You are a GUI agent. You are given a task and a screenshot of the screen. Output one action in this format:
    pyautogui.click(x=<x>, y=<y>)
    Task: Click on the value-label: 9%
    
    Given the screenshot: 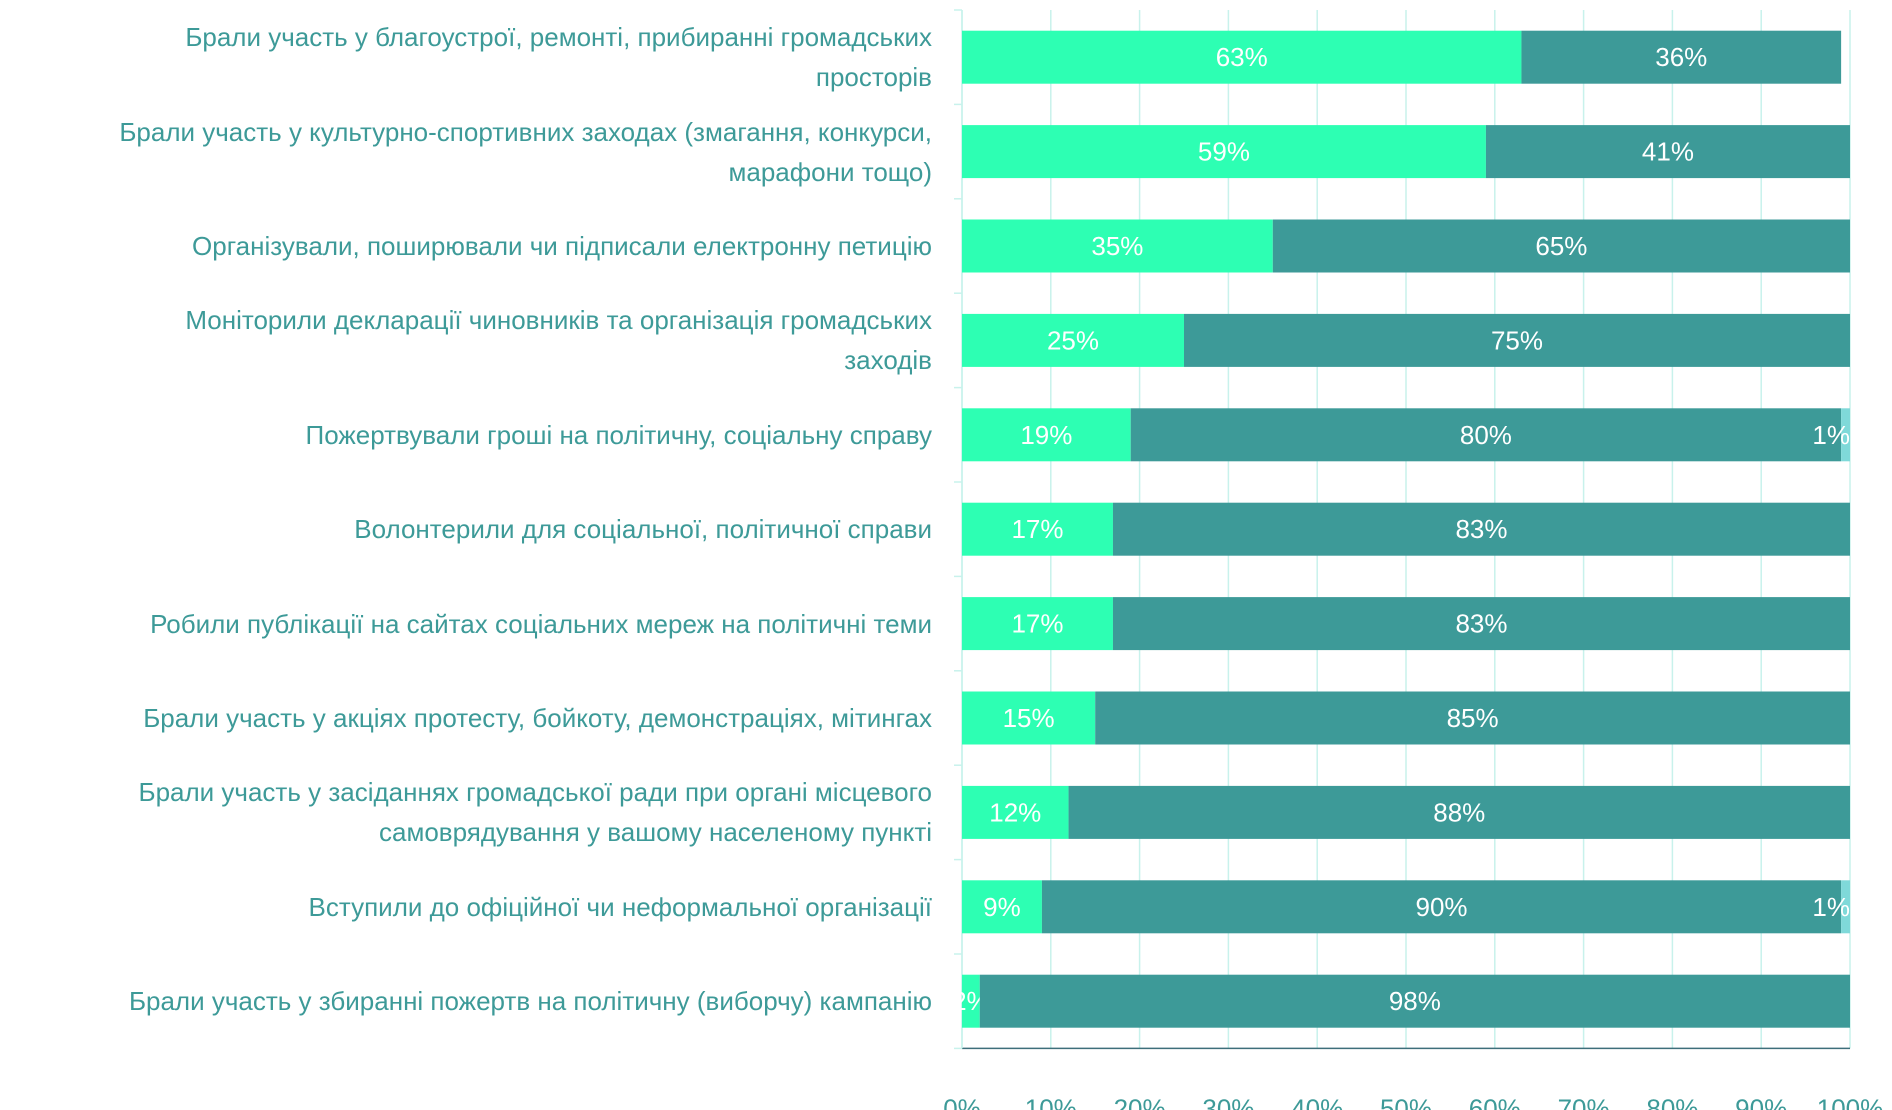 What is the action you would take?
    pyautogui.click(x=1002, y=907)
    